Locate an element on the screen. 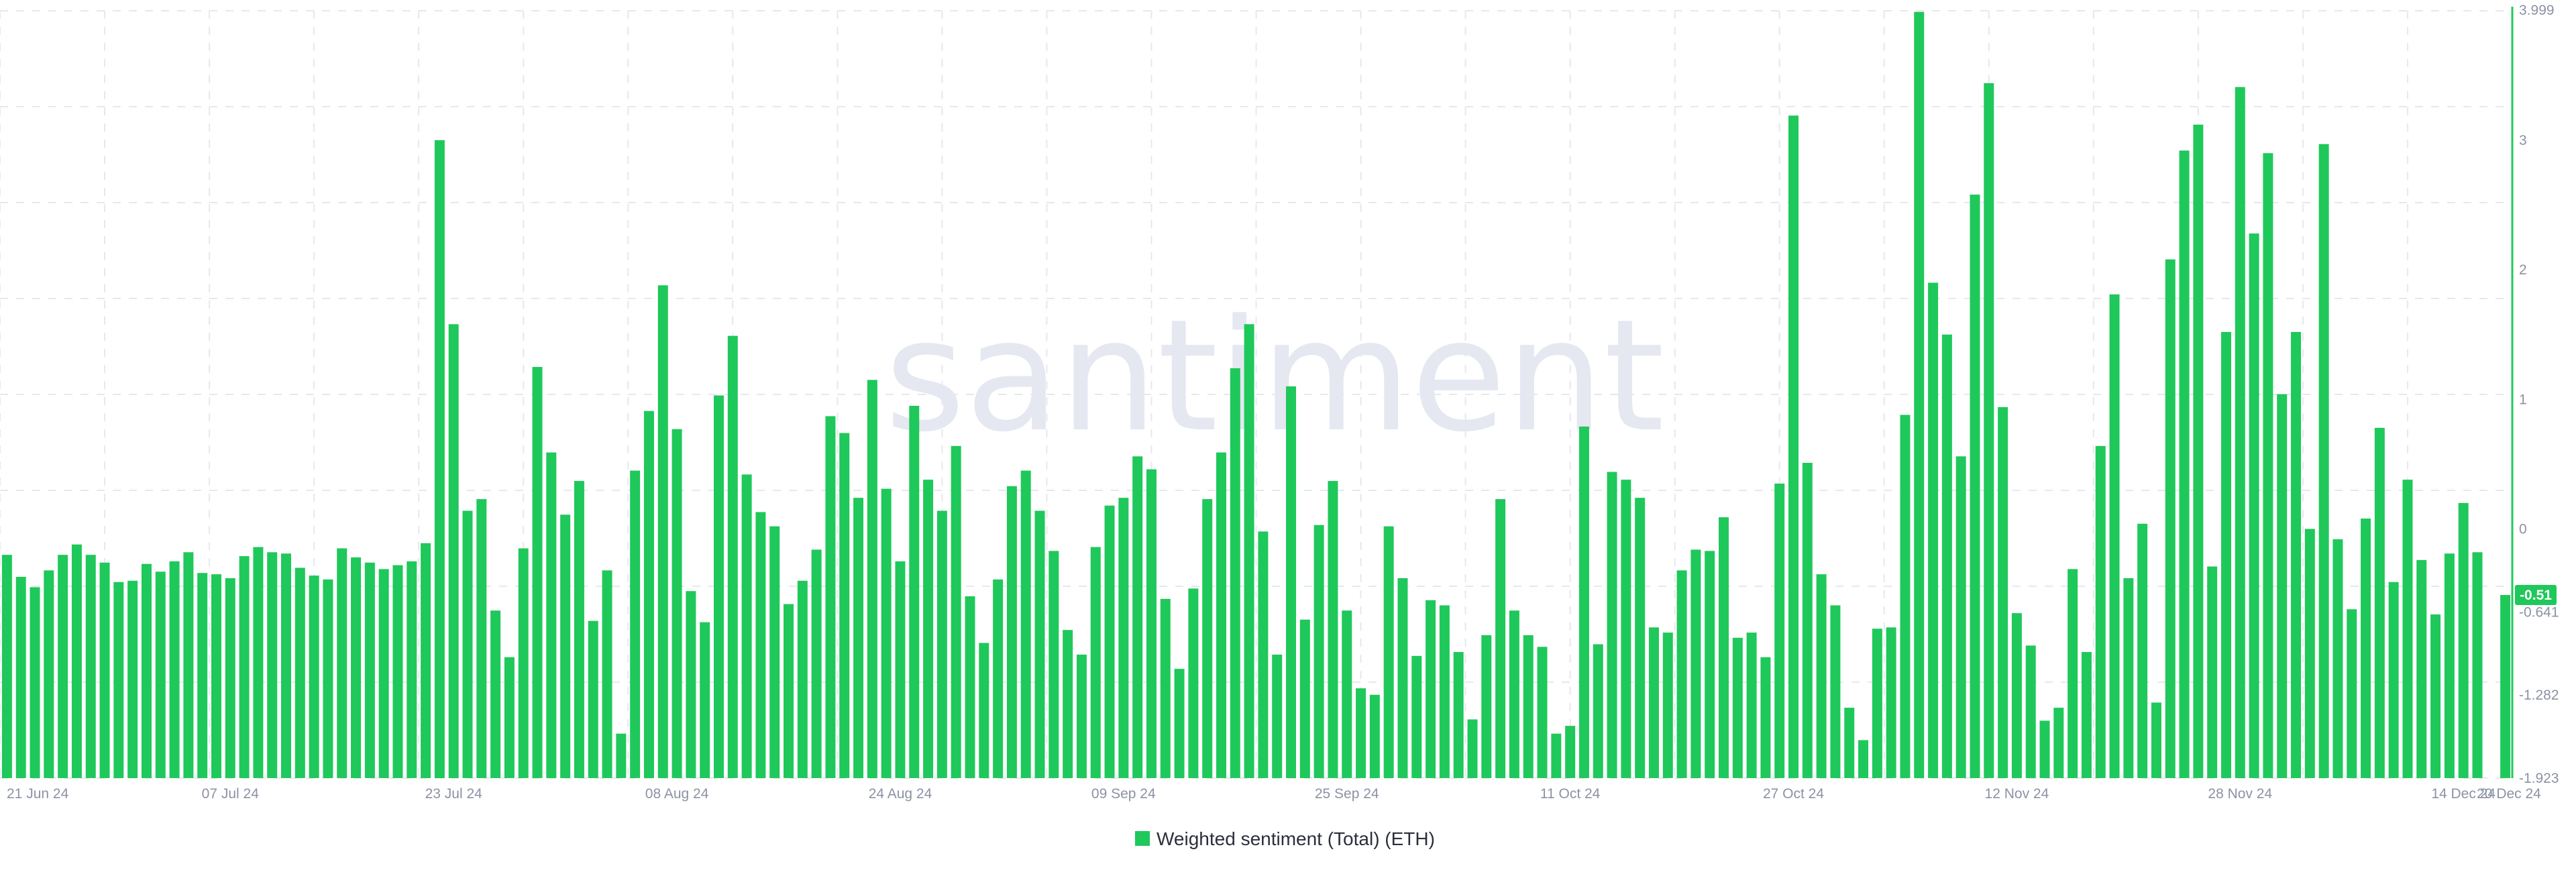  legend: Weighted sentiment (Total) (ETH) is located at coordinates (1285, 839).